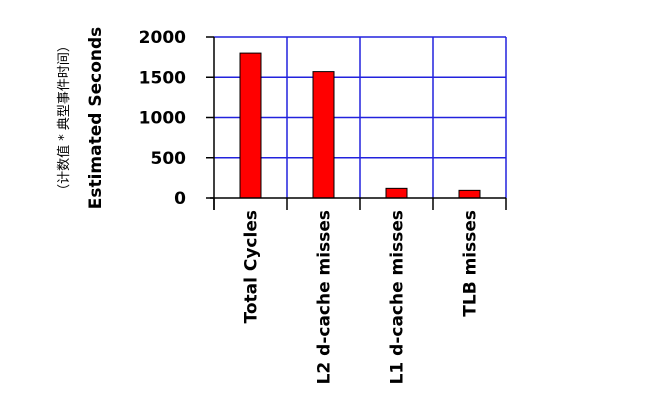  Describe the element at coordinates (250, 125) in the screenshot. I see `bar-total-cycles` at that location.